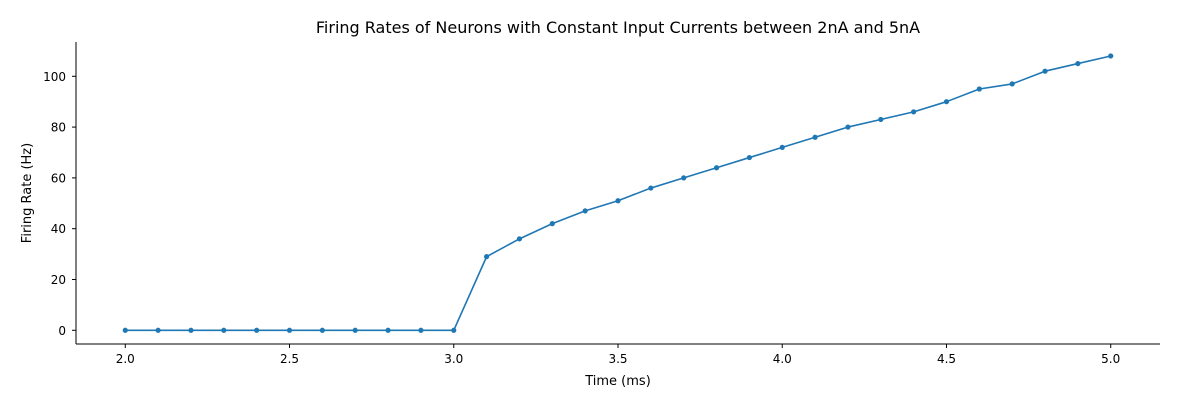 This screenshot has height=411, width=1180. Describe the element at coordinates (58, 229) in the screenshot. I see `y-tick-label: 40` at that location.